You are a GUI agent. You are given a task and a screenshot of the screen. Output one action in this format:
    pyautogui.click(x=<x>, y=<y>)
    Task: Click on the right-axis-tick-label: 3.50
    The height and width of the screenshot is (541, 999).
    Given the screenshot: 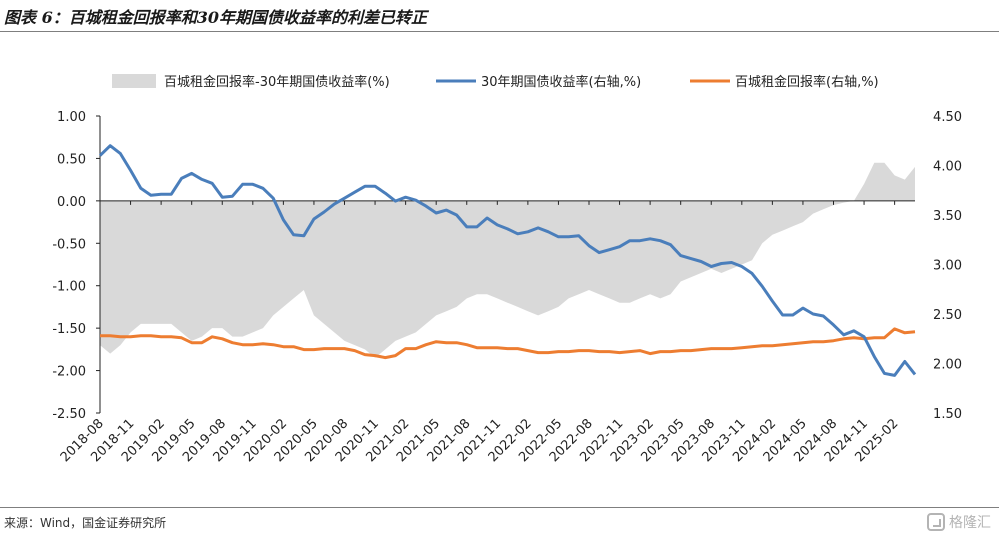 What is the action you would take?
    pyautogui.click(x=947, y=216)
    